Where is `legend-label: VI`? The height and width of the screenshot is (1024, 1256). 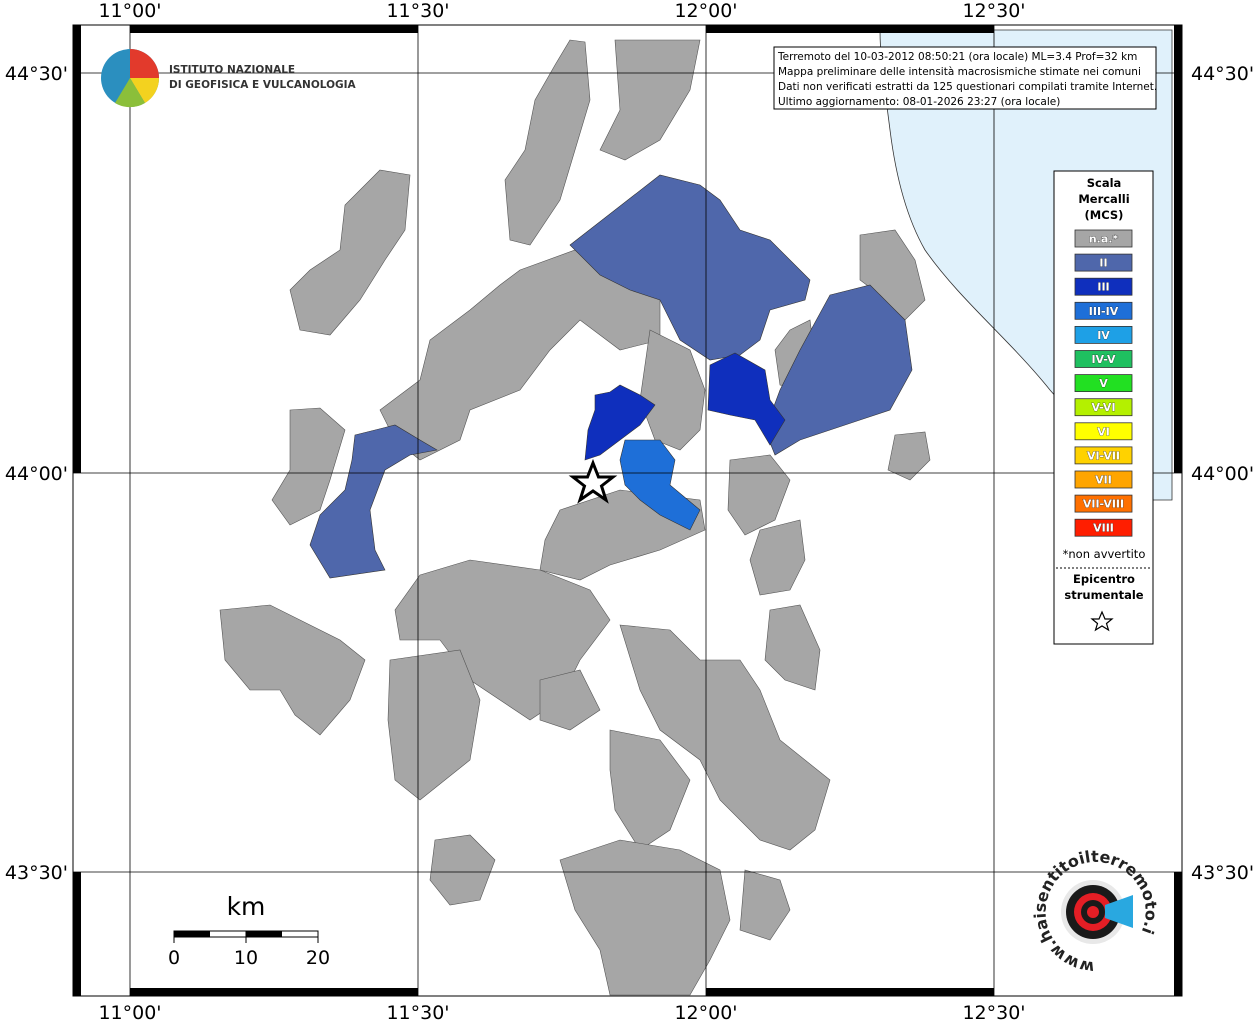
legend-label: VI is located at coordinates (1103, 431).